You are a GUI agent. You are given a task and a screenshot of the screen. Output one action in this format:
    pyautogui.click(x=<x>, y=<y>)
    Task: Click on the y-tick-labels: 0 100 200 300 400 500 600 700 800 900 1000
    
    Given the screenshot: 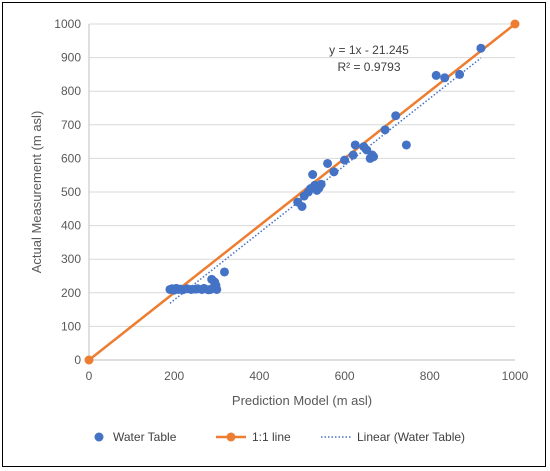 What is the action you would take?
    pyautogui.click(x=67, y=192)
    